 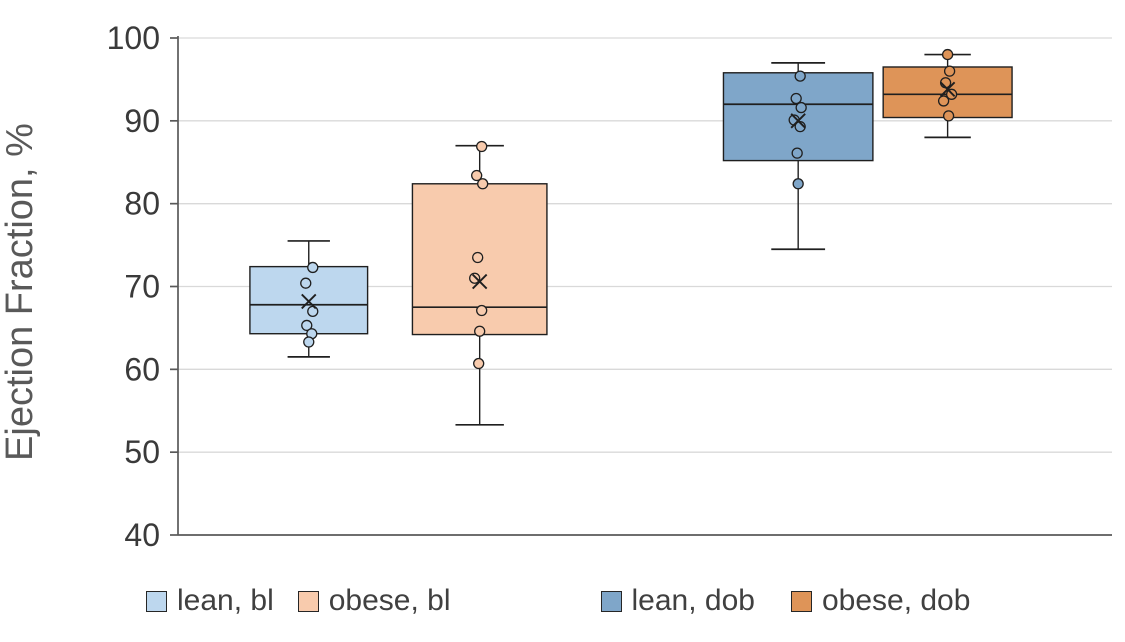 What do you see at coordinates (562, 601) in the screenshot?
I see `chart-legend: lean, bl obese, bl lean, dob obese, dob` at bounding box center [562, 601].